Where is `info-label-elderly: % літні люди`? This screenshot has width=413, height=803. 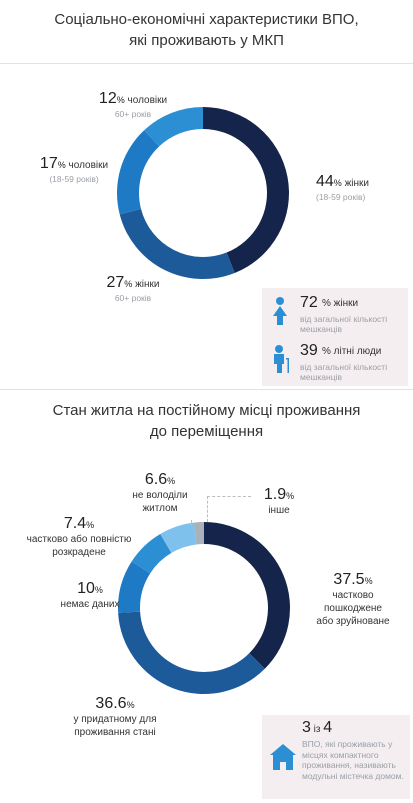
info-label-elderly: % літні люди is located at coordinates (352, 351).